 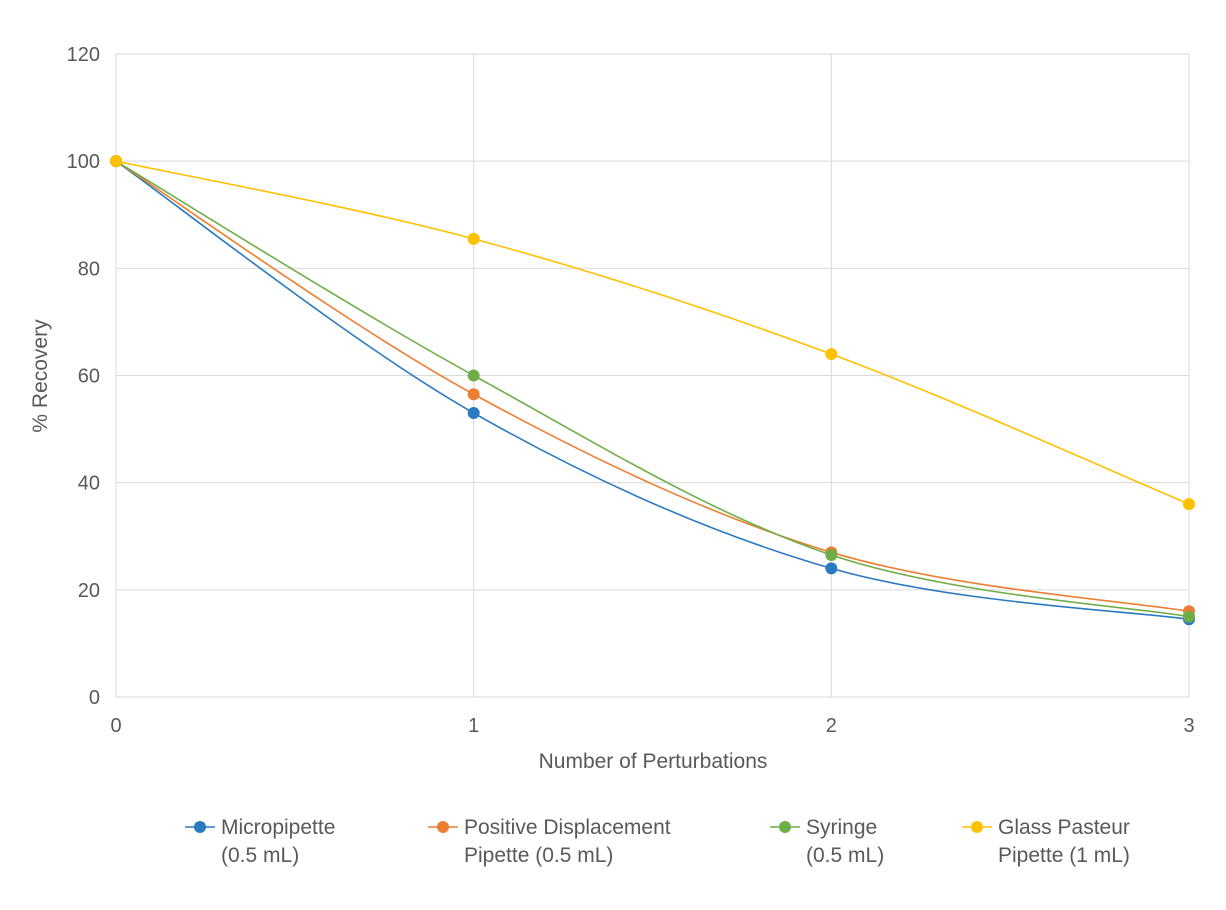 I want to click on x-tick-label: 1, so click(x=473, y=726).